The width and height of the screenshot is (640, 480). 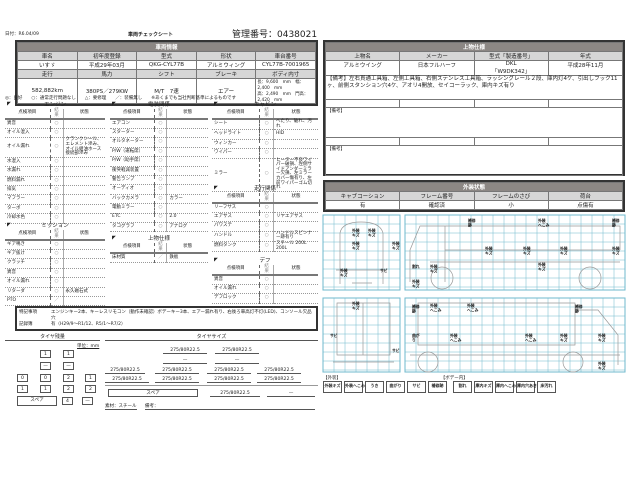 What do you see at coordinates (37, 401) in the screenshot?
I see `spare-label: スペア` at bounding box center [37, 401].